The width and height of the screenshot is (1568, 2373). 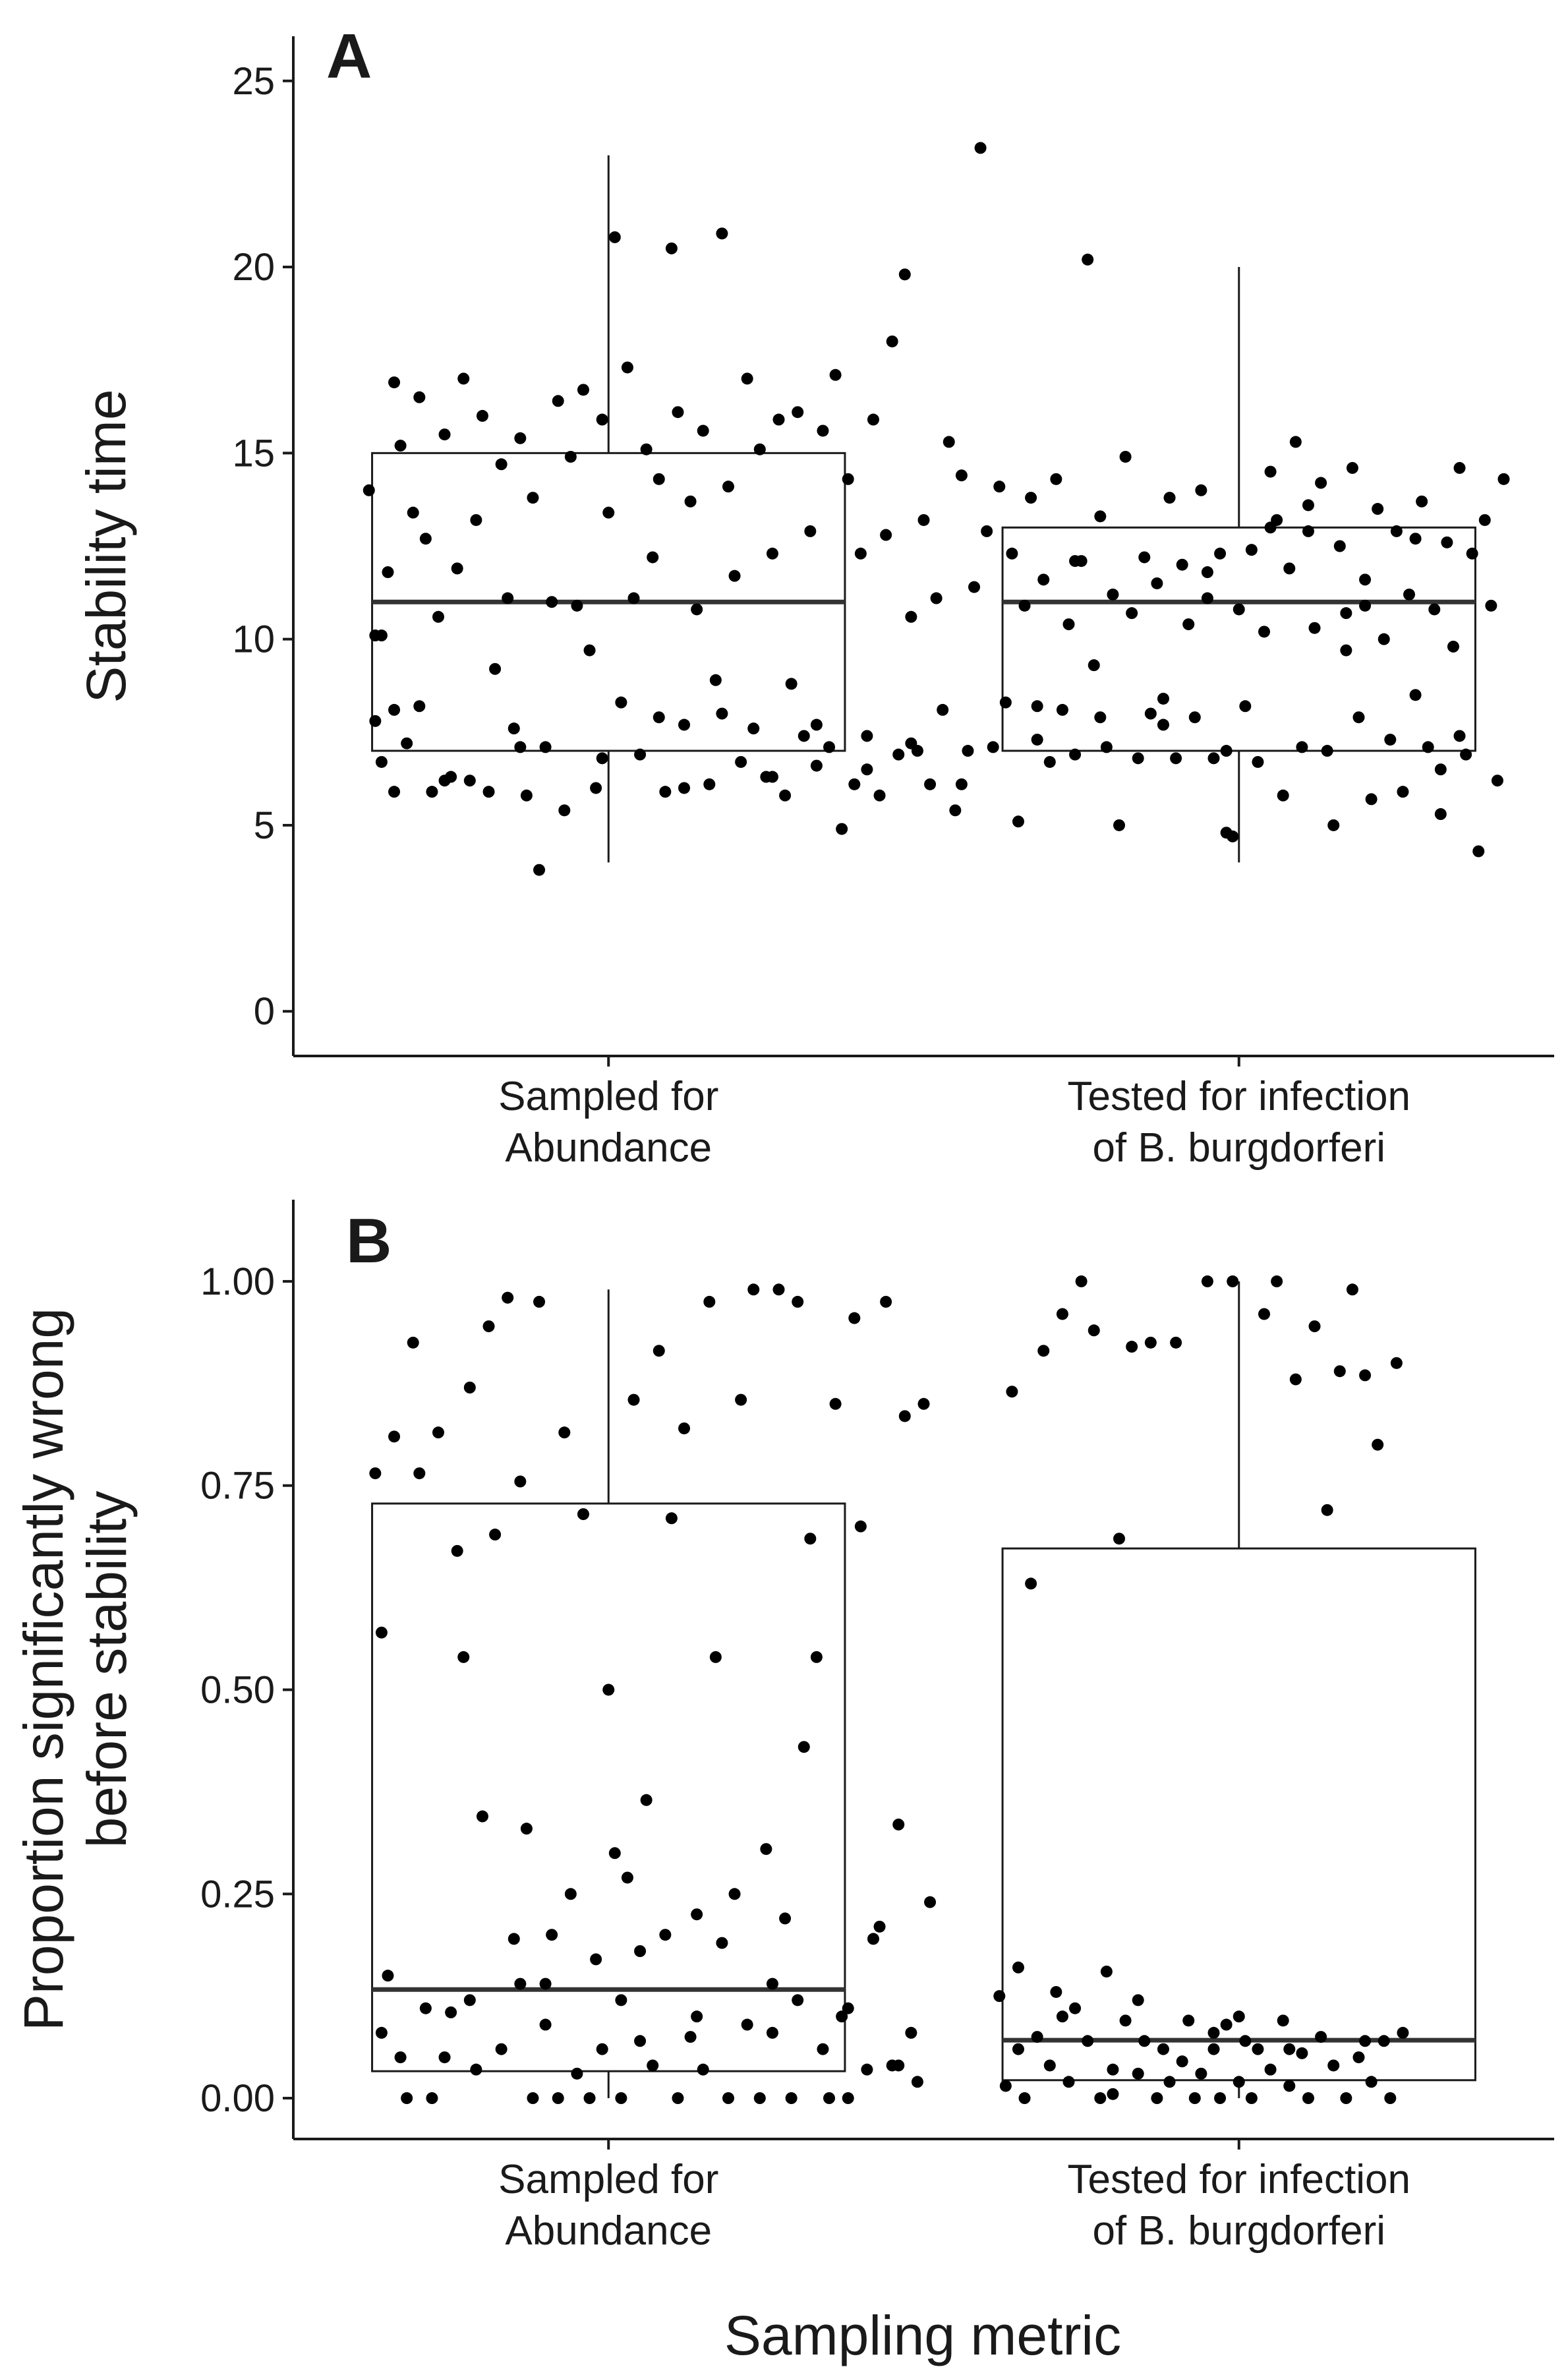 What do you see at coordinates (1238, 1814) in the screenshot?
I see `box-iqr` at bounding box center [1238, 1814].